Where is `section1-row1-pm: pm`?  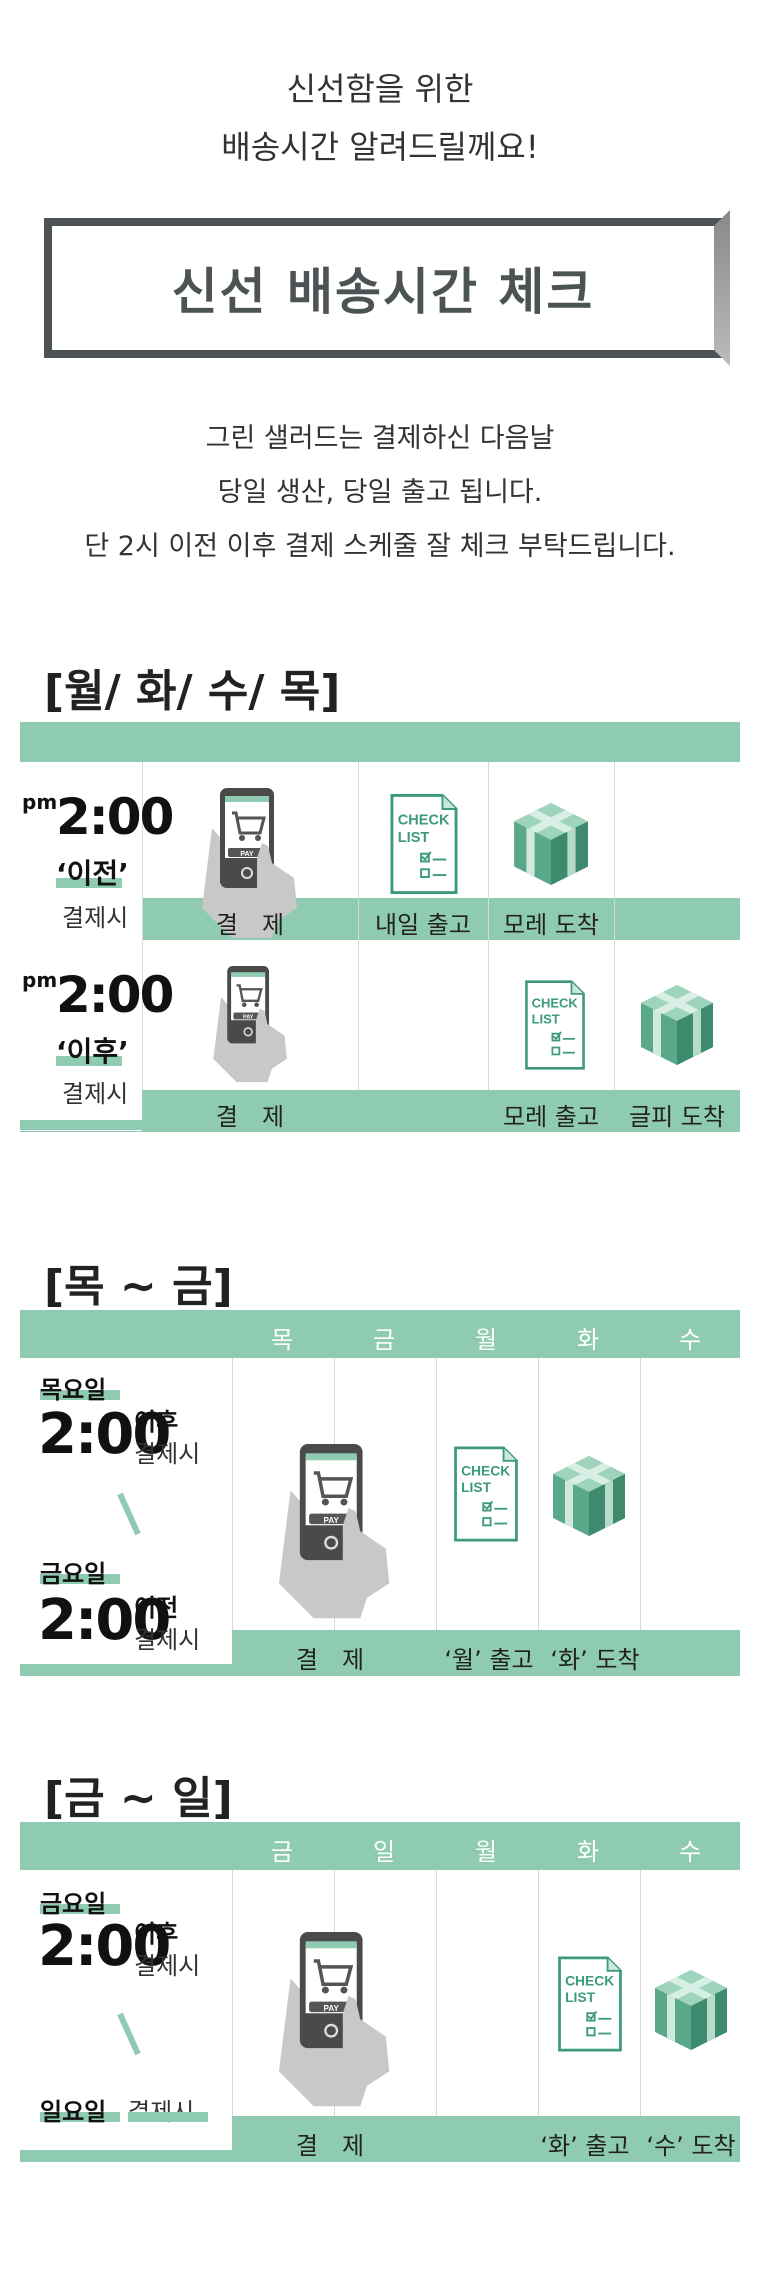
section1-row1-pm: pm is located at coordinates (40, 802).